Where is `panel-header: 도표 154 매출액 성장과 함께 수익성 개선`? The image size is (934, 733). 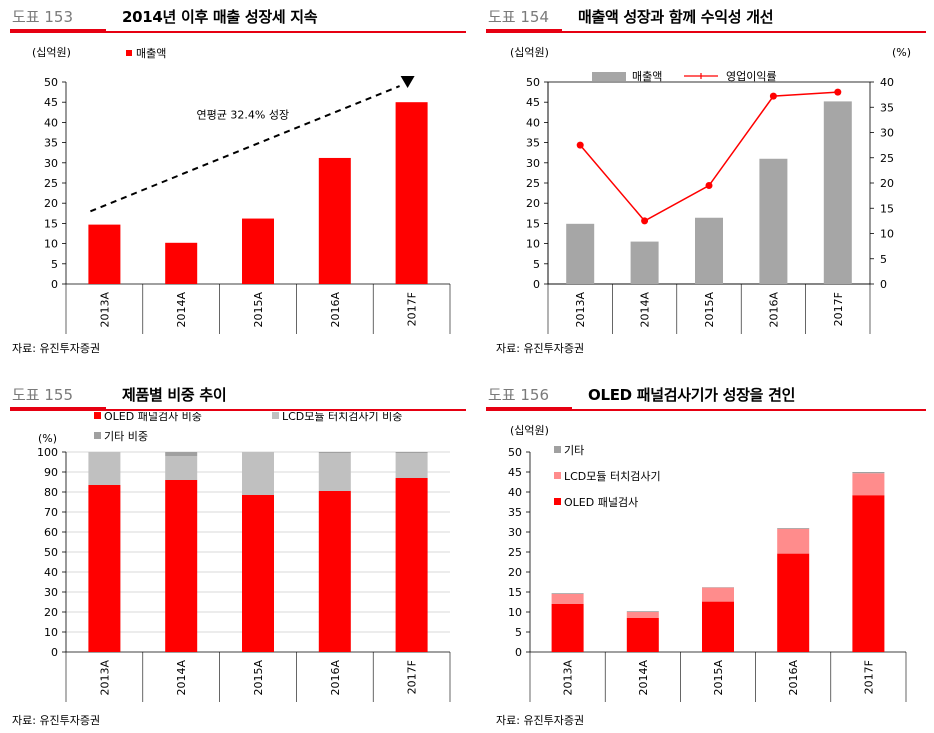
panel-header: 도표 154 매출액 성장과 함께 수익성 개선 is located at coordinates (706, 16).